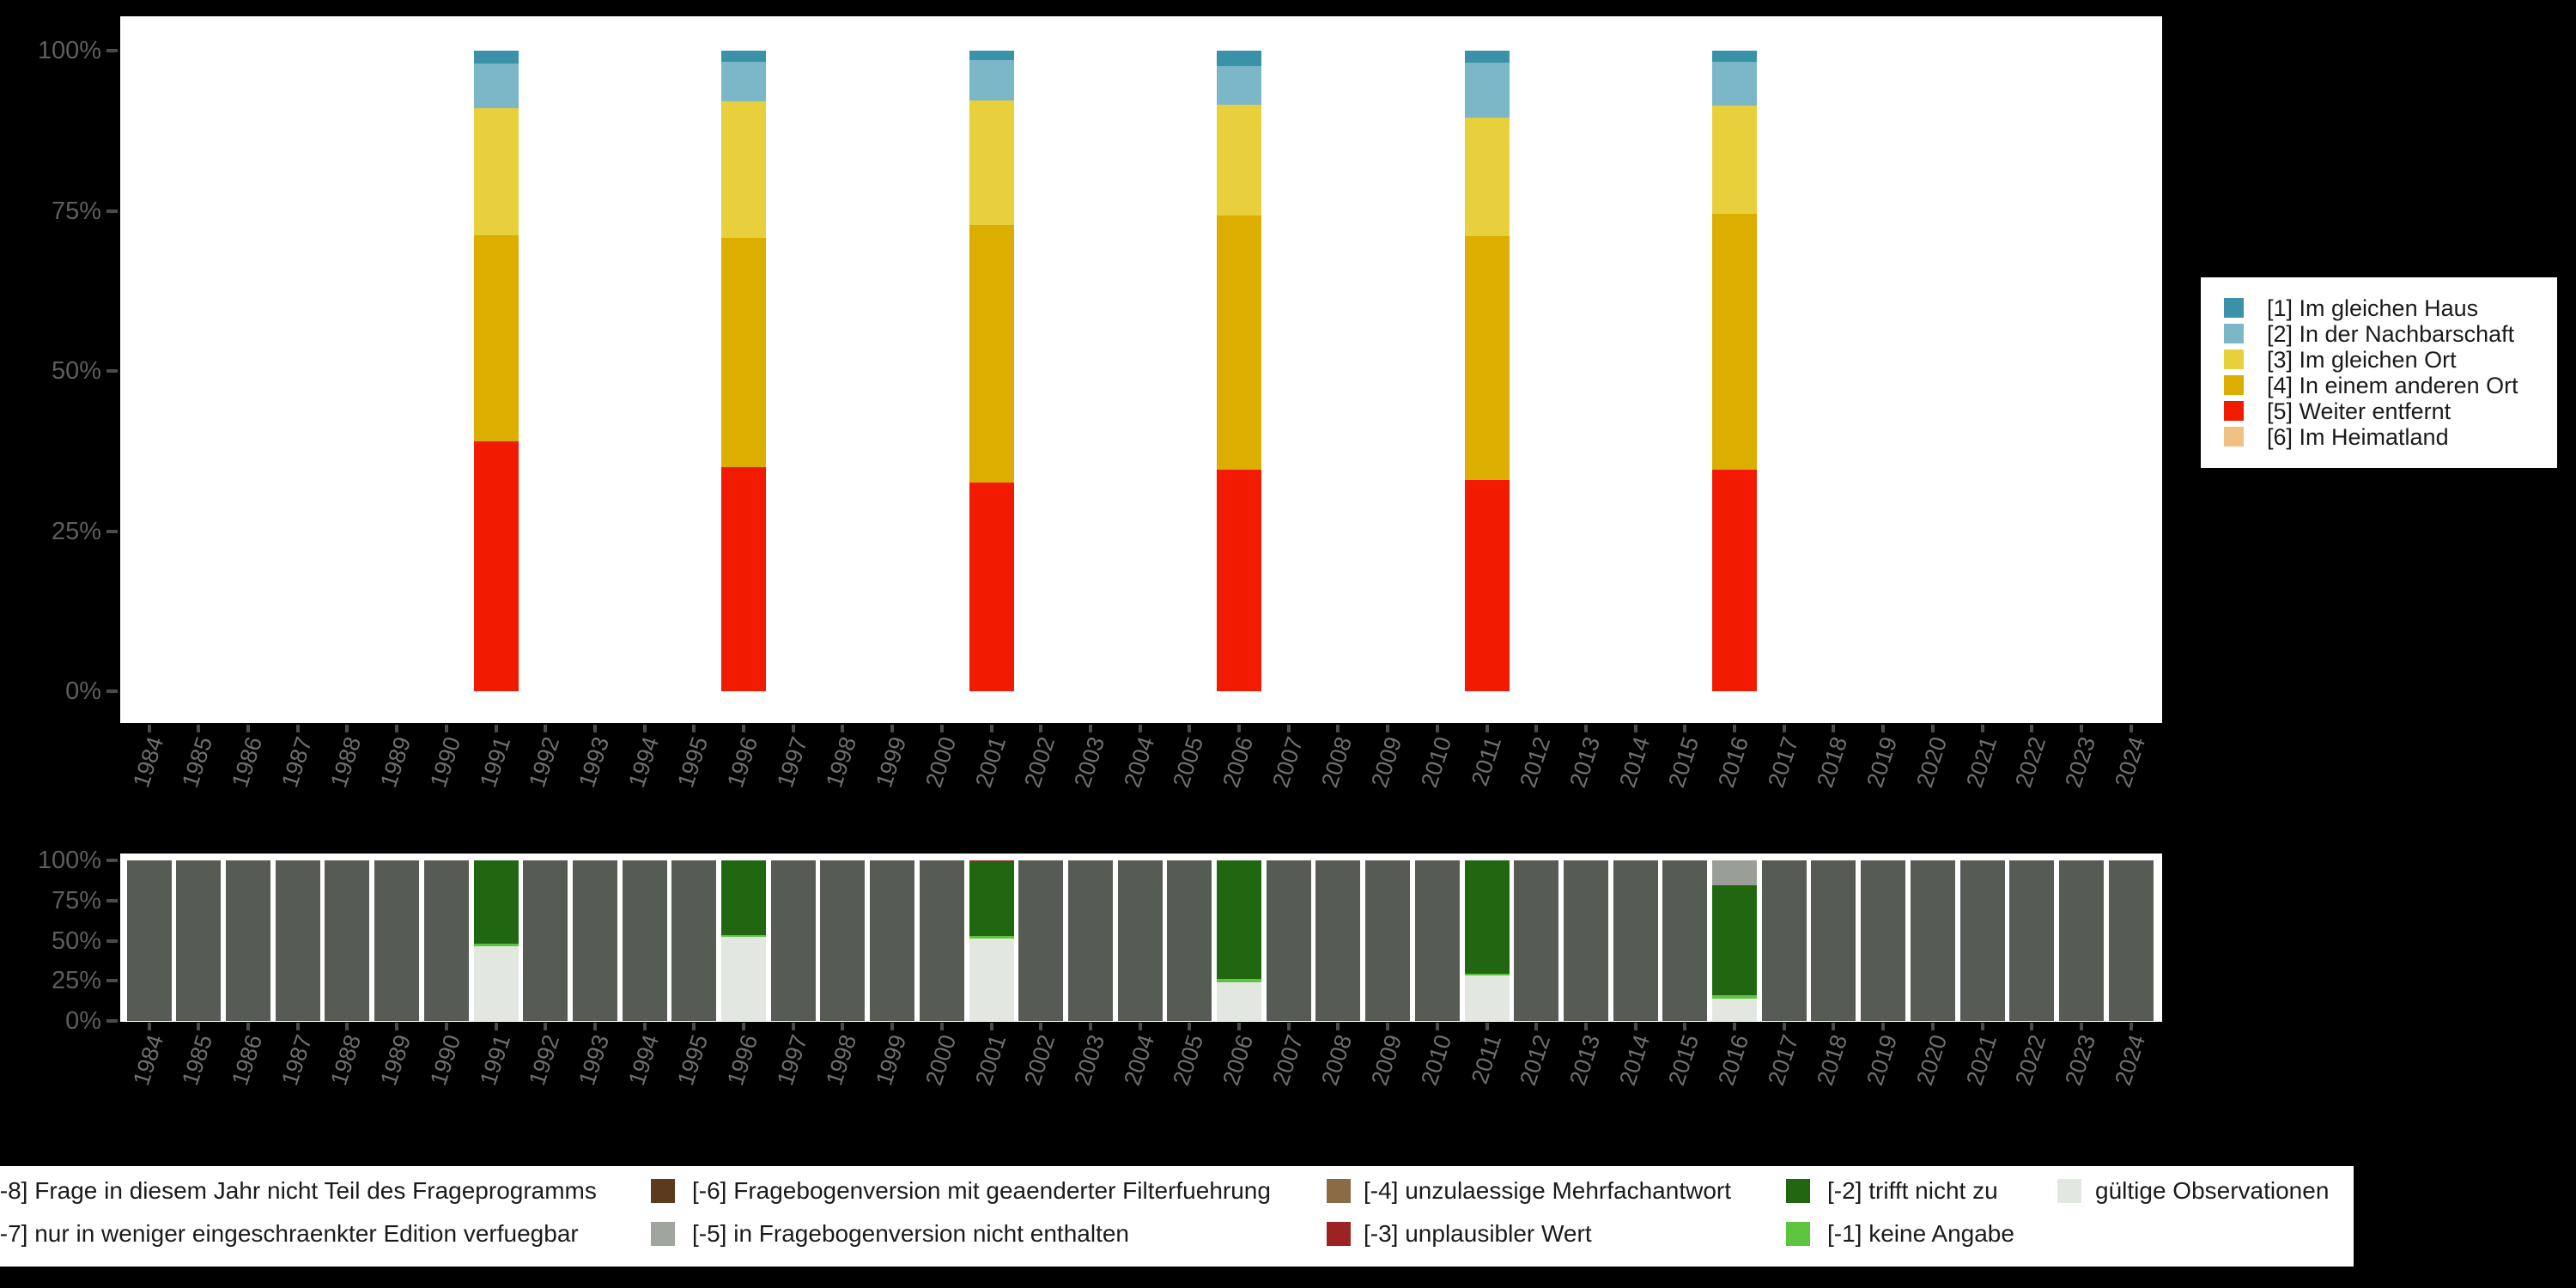 The image size is (2576, 1288). I want to click on missing-bar-1998, so click(843, 941).